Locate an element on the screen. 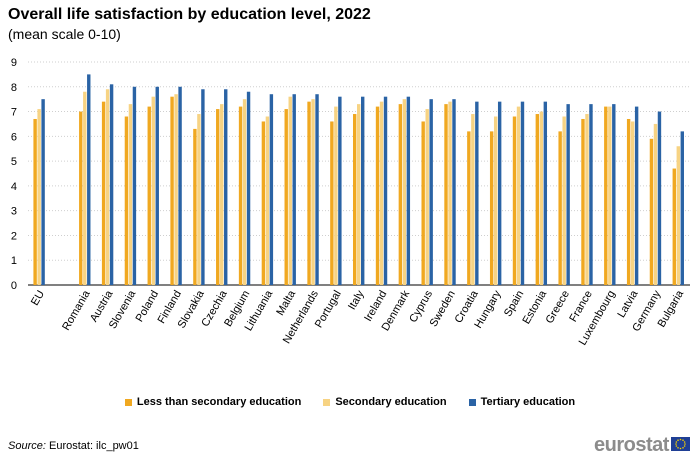  x-tick-label: Italy is located at coordinates (356, 300).